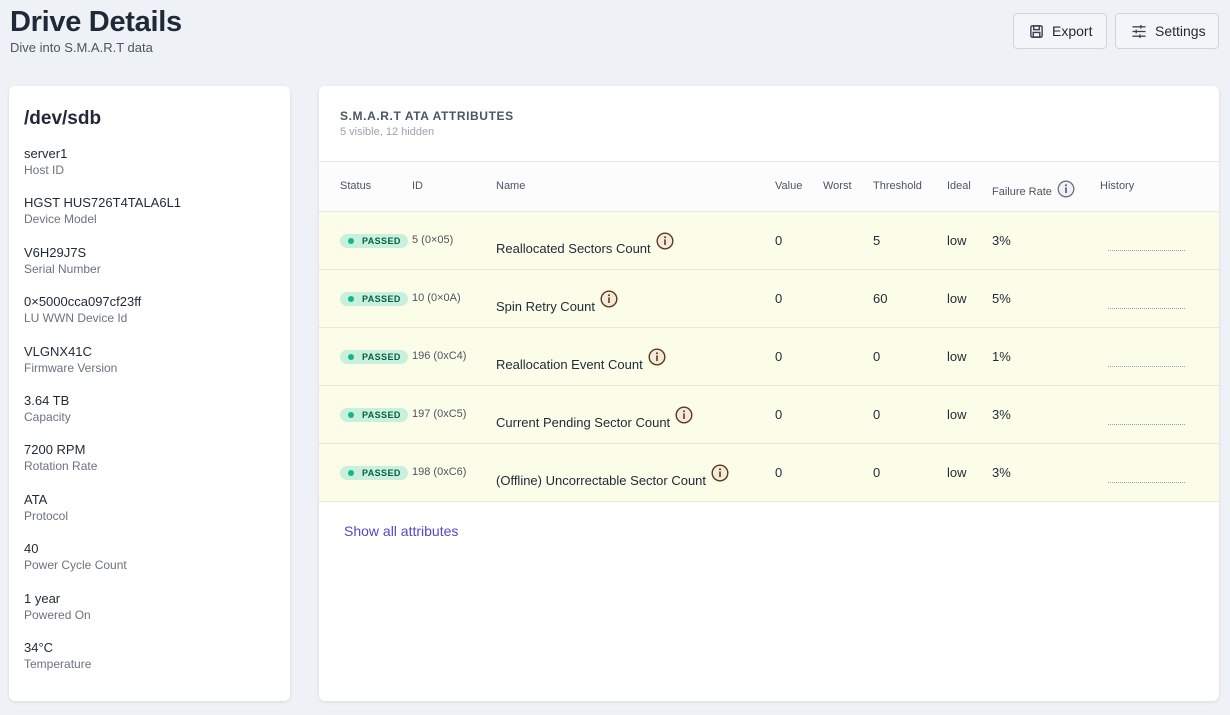 The height and width of the screenshot is (715, 1230). I want to click on page-header: Drive Details Dive into S.M.A.R.T data, so click(96, 30).